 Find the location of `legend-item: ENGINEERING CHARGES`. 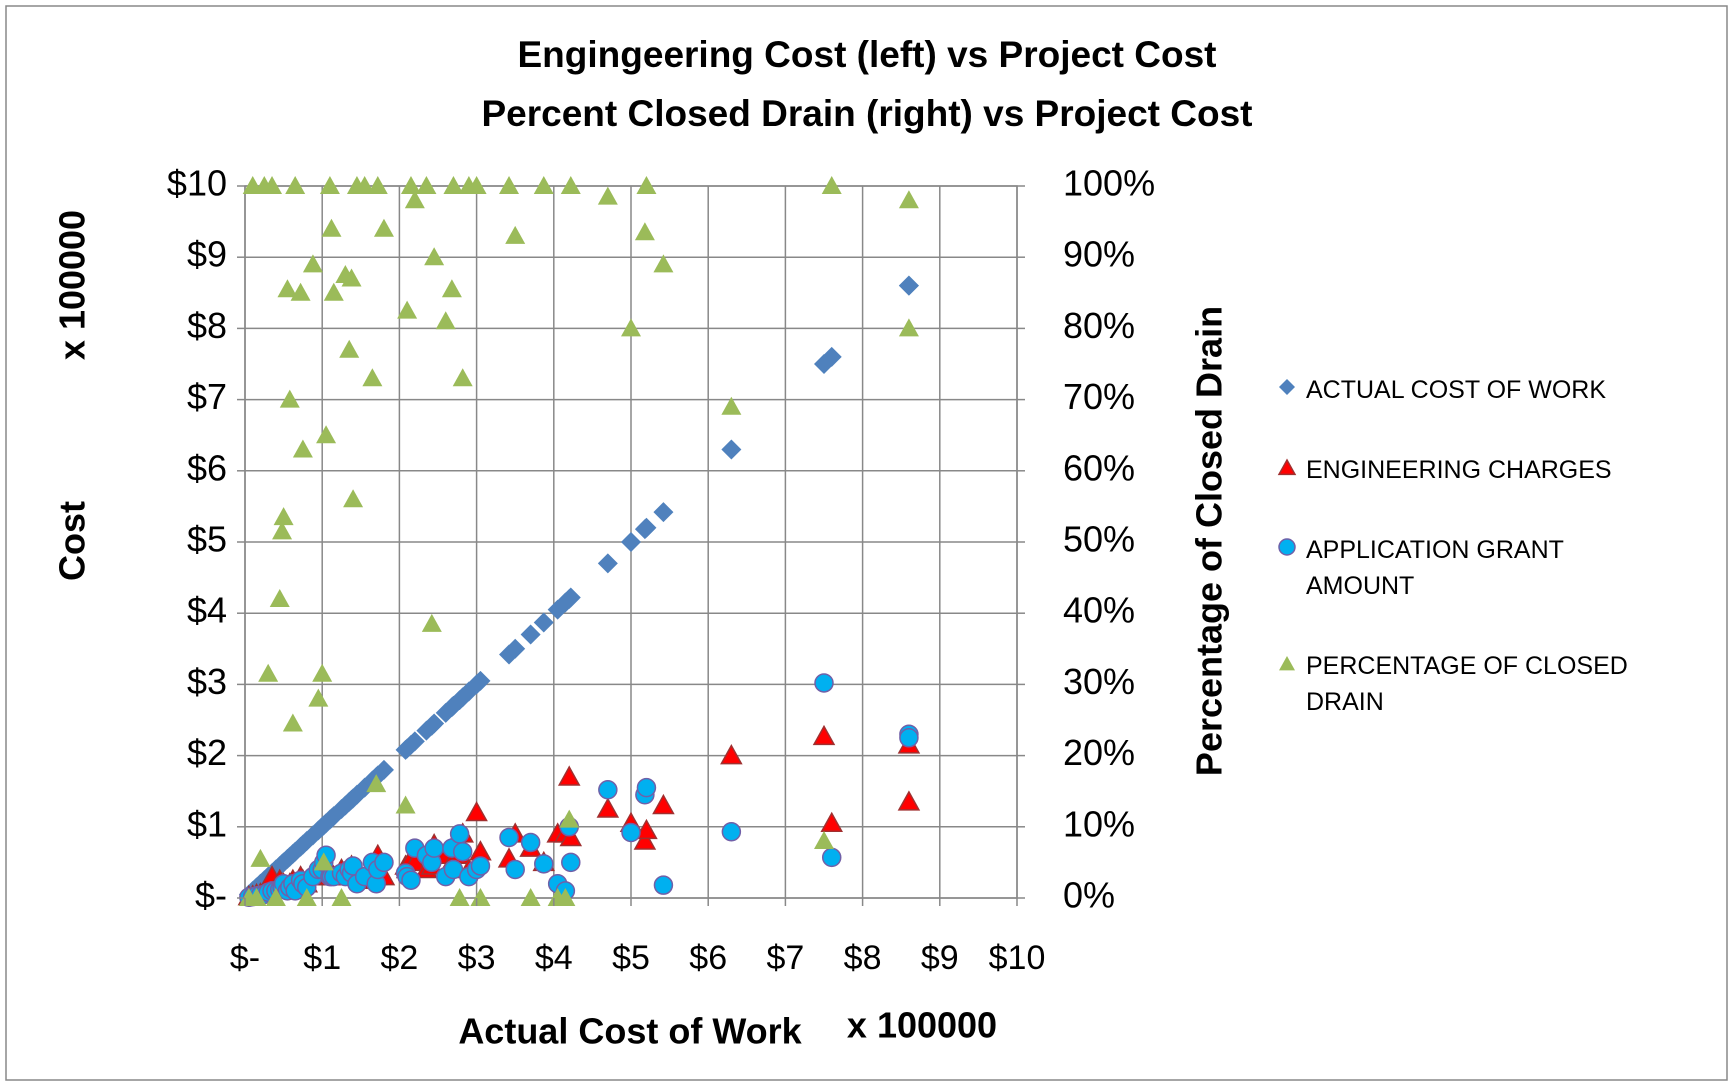

legend-item: ENGINEERING CHARGES is located at coordinates (1496, 470).